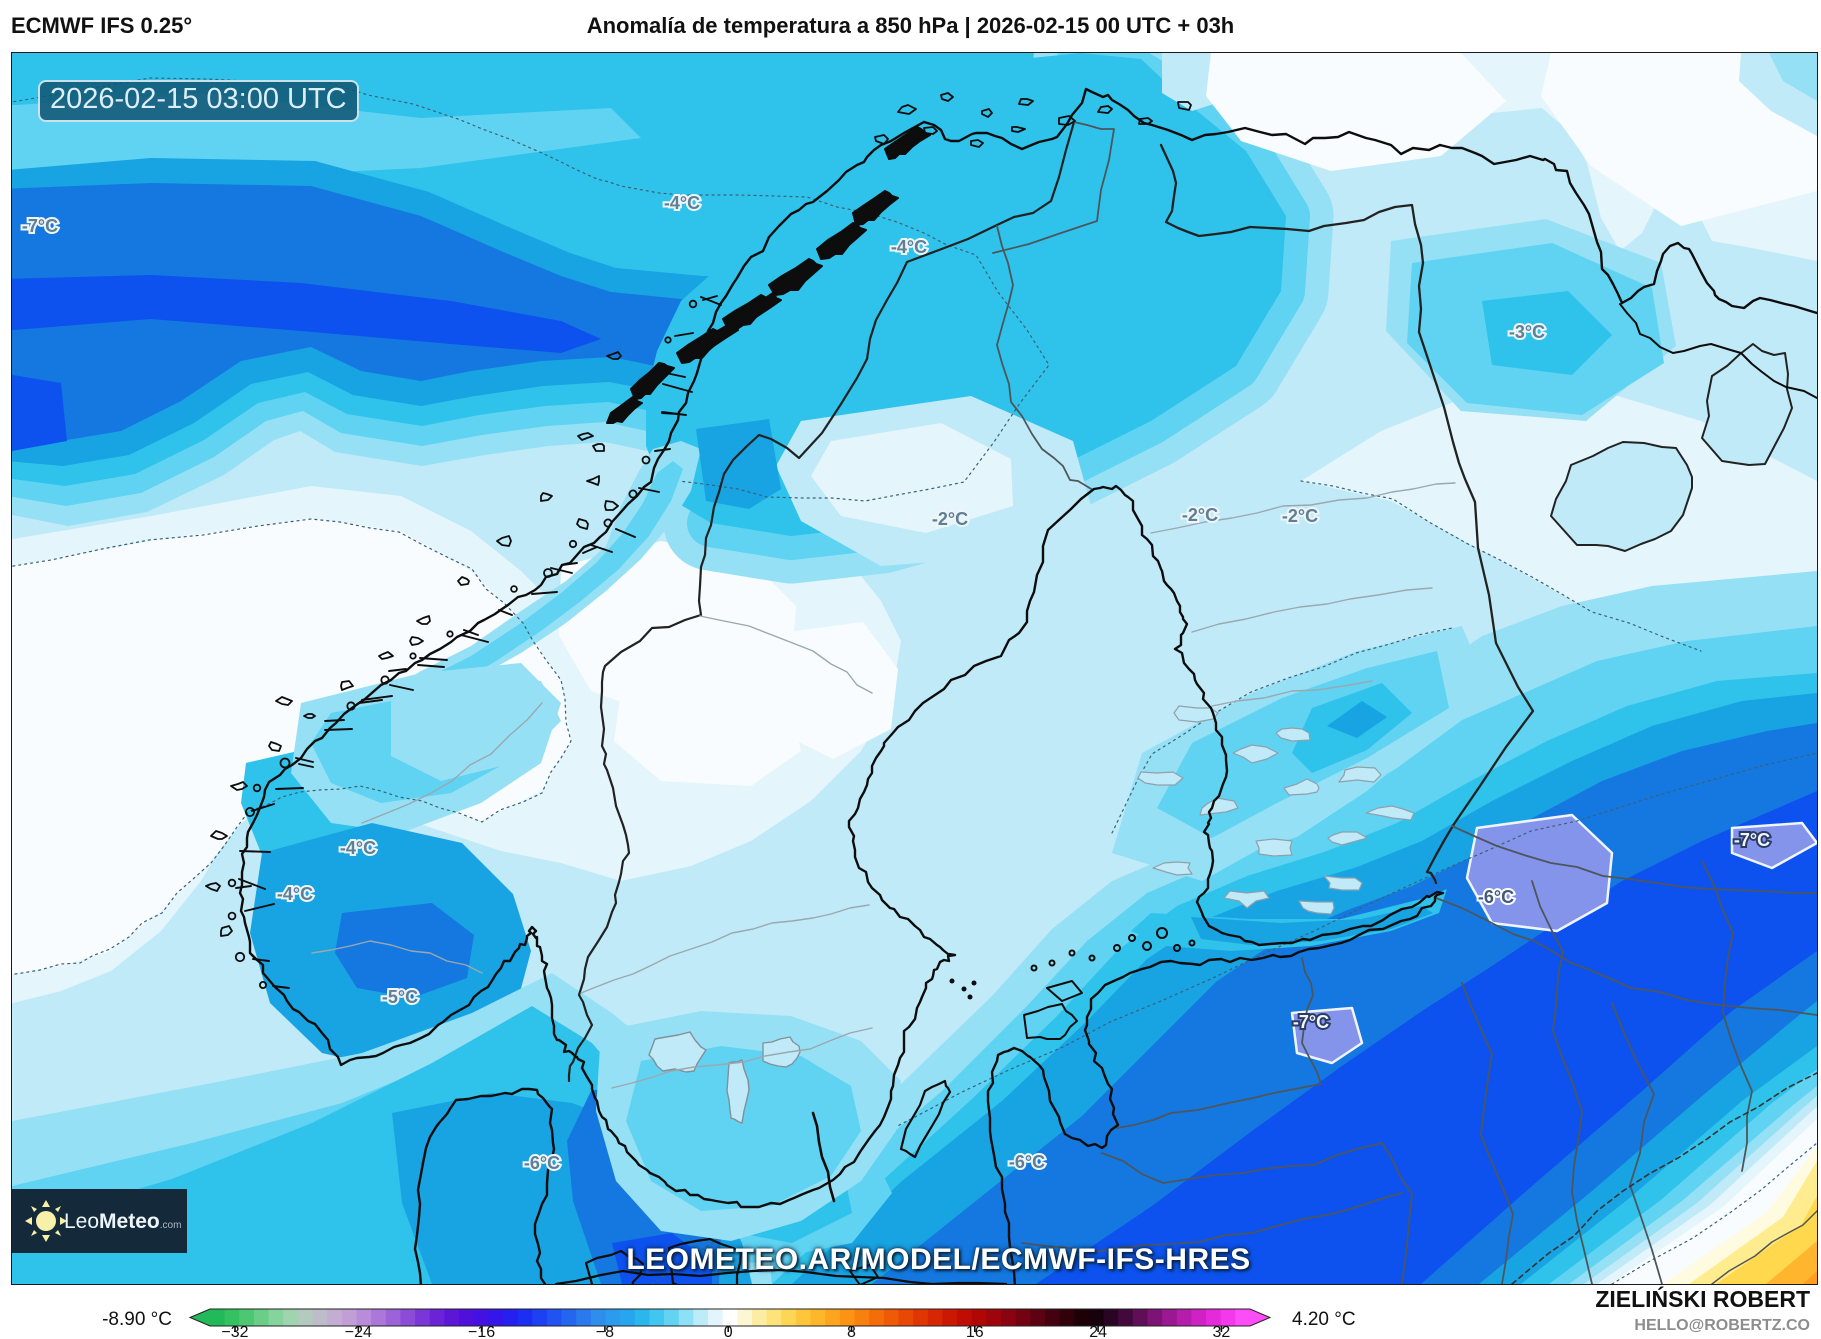 The image size is (1821, 1339). Describe the element at coordinates (1527, 332) in the screenshot. I see `svg-text: -3°C` at that location.